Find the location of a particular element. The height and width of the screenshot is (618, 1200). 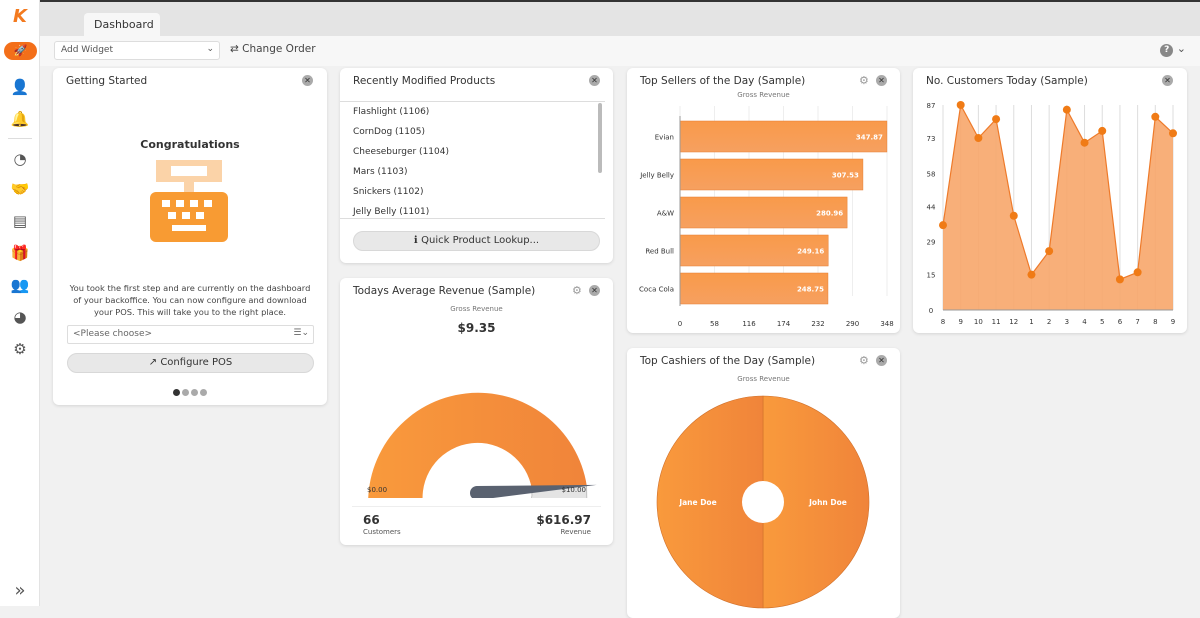

gift-icon: 🎁 is located at coordinates (20, 253).